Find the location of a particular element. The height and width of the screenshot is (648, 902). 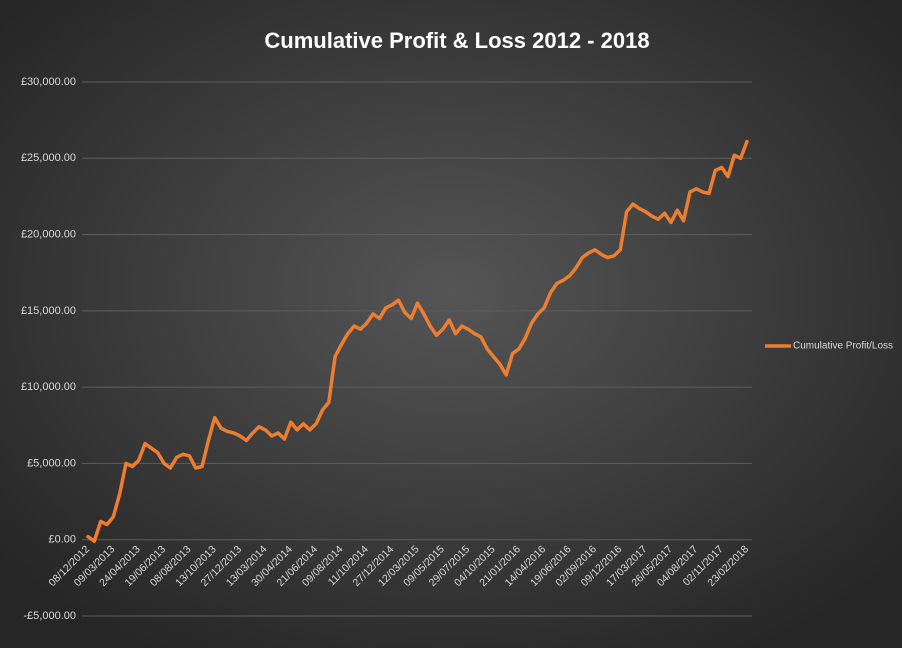

y-tick-label: £30,000.00 is located at coordinates (48, 82).